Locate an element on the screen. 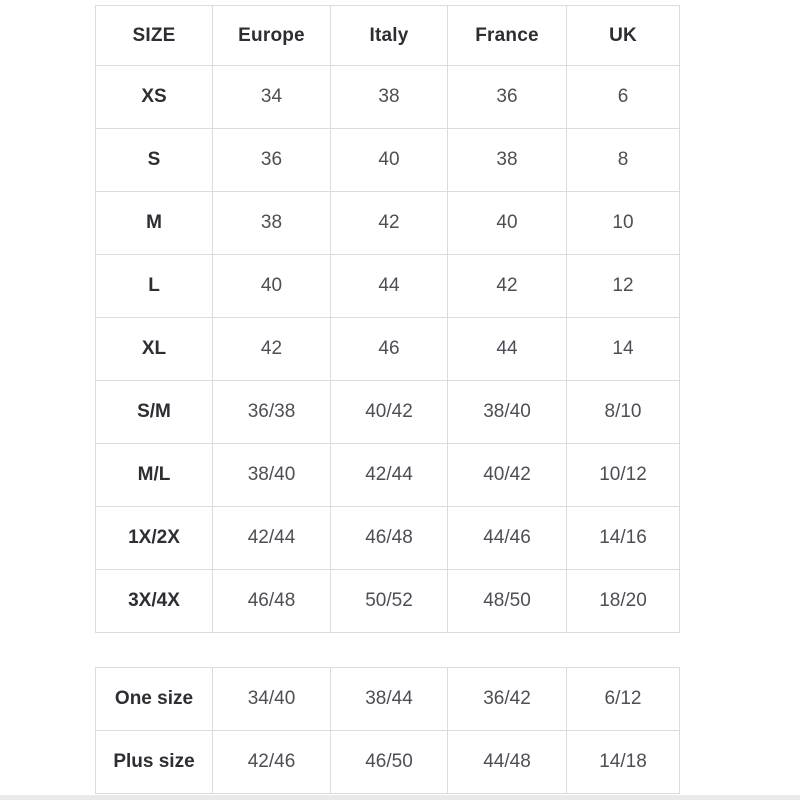 The image size is (800, 800). size-label-cell: 1X/2X is located at coordinates (154, 538).